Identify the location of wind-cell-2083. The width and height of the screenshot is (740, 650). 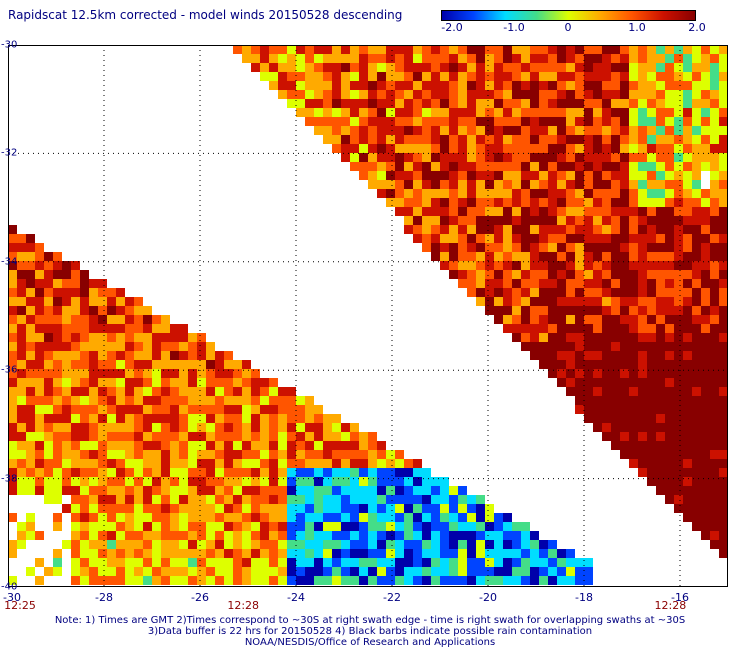
(291, 454).